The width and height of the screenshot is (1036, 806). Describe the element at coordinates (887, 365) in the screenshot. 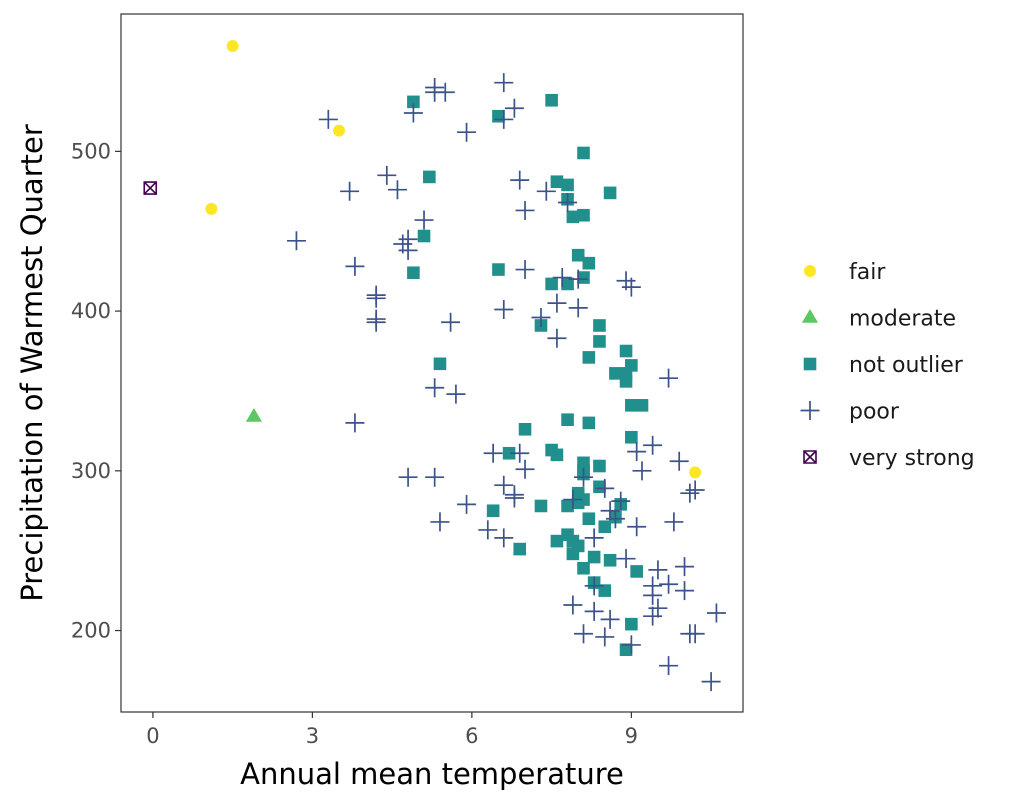

I see `legend: fair moderate not outlier poor very strong` at that location.